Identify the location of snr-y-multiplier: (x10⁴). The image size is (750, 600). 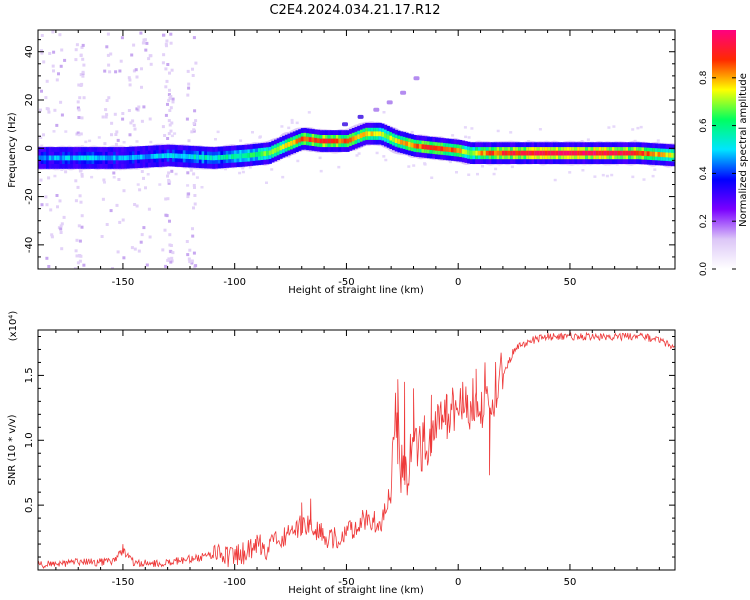
(13, 326).